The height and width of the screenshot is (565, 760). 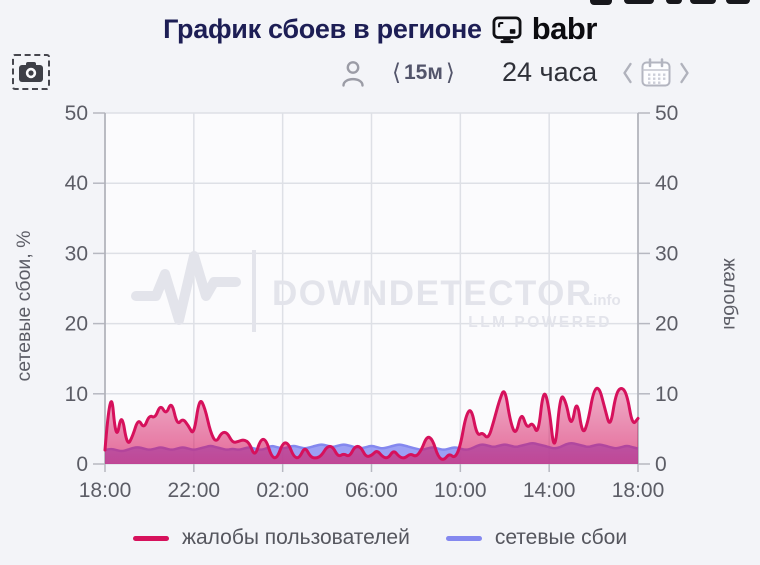 What do you see at coordinates (322, 28) in the screenshot?
I see `page-title: График сбоев в регионе` at bounding box center [322, 28].